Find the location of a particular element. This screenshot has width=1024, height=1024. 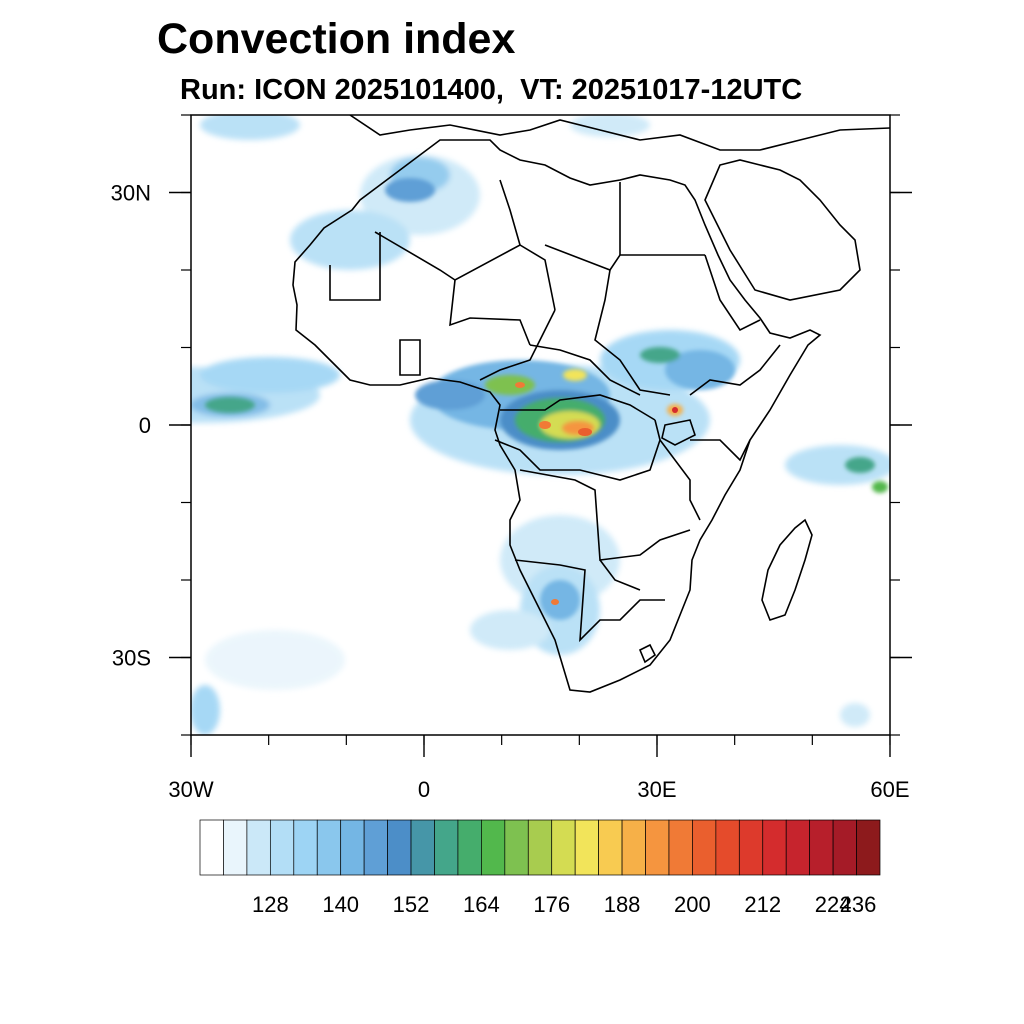

colorbar-label: 152 is located at coordinates (411, 904).